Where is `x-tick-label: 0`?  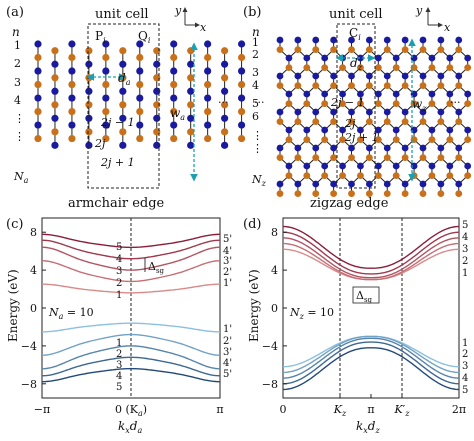 x-tick-label: 0 is located at coordinates (283, 409).